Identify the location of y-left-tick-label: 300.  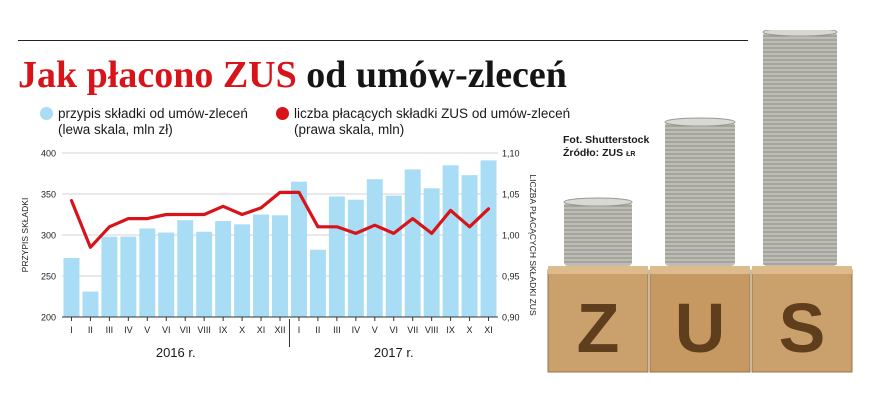
(48, 236).